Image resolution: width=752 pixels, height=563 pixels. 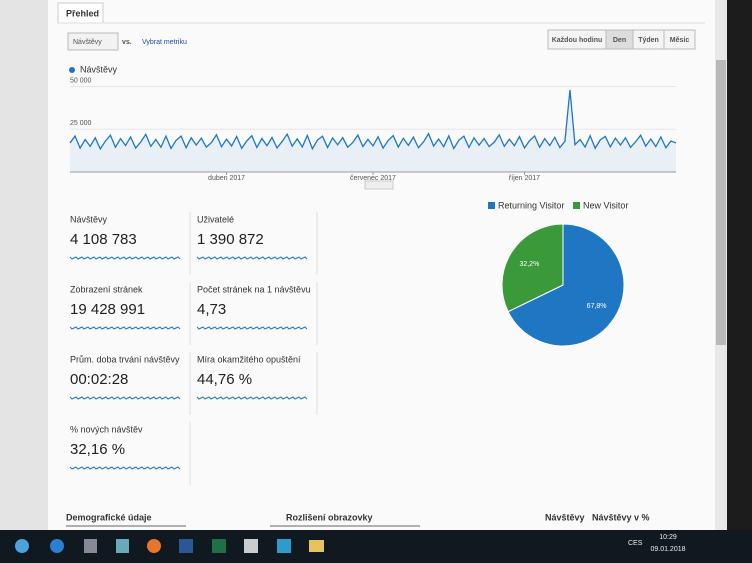 I want to click on metric-label: Prům. doba trvání návštěvy, so click(x=125, y=359).